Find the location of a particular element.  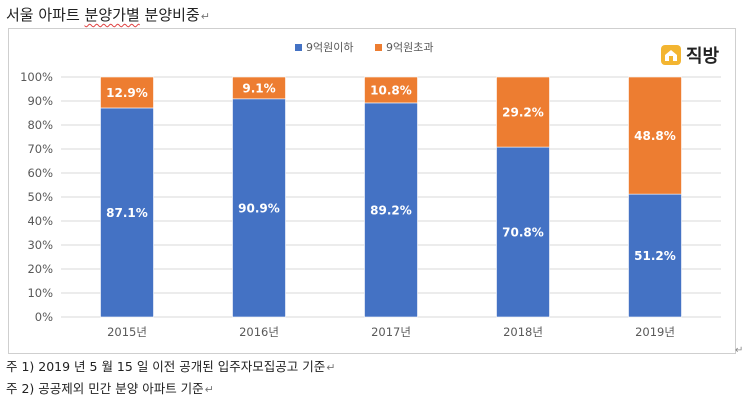

bar-data-label: 29.2% is located at coordinates (523, 113).